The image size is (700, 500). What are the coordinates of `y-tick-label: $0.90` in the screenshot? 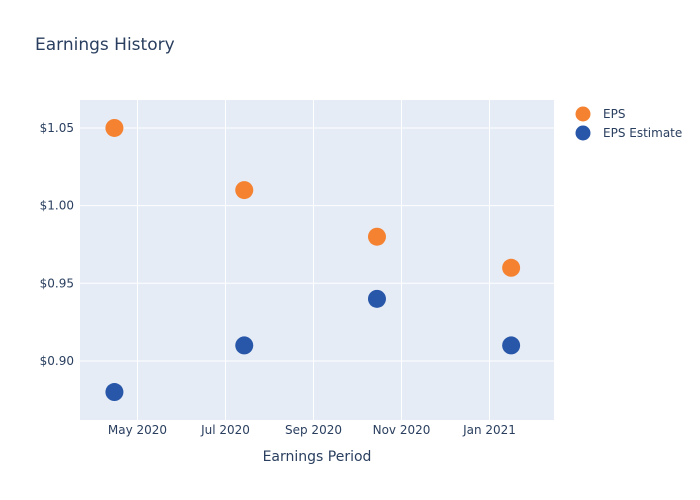 It's located at (57, 361).